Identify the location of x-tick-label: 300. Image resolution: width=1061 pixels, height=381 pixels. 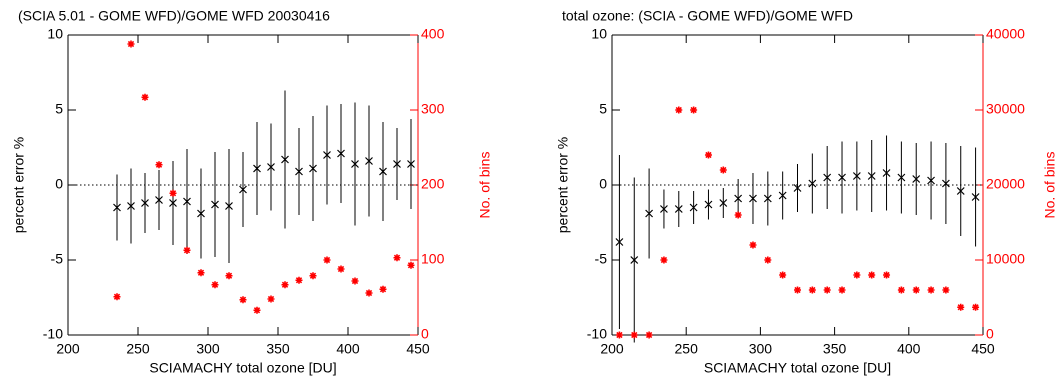
(761, 349).